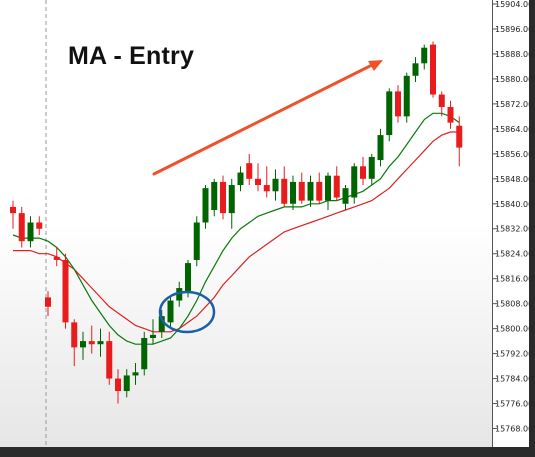  What do you see at coordinates (131, 56) in the screenshot?
I see `chart-title: MA - Entry` at bounding box center [131, 56].